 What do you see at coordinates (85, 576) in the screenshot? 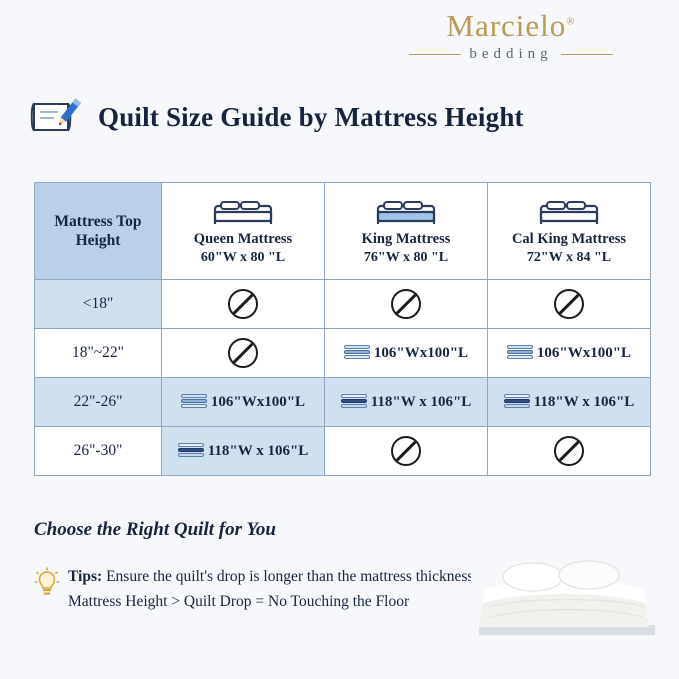
I see `tips-label: Tips:` at bounding box center [85, 576].